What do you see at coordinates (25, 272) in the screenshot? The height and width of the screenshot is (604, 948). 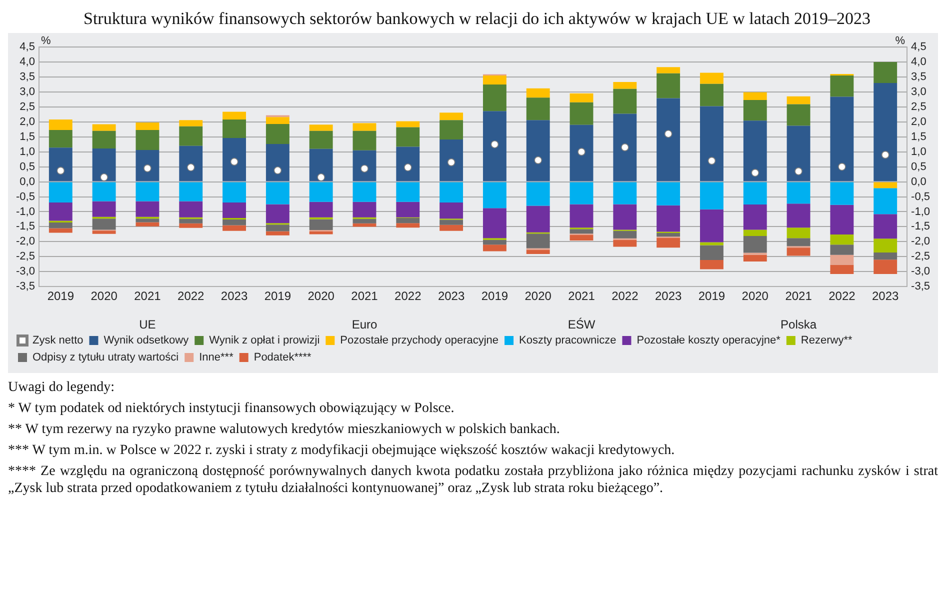 I see `y-tick-label: -3,0` at bounding box center [25, 272].